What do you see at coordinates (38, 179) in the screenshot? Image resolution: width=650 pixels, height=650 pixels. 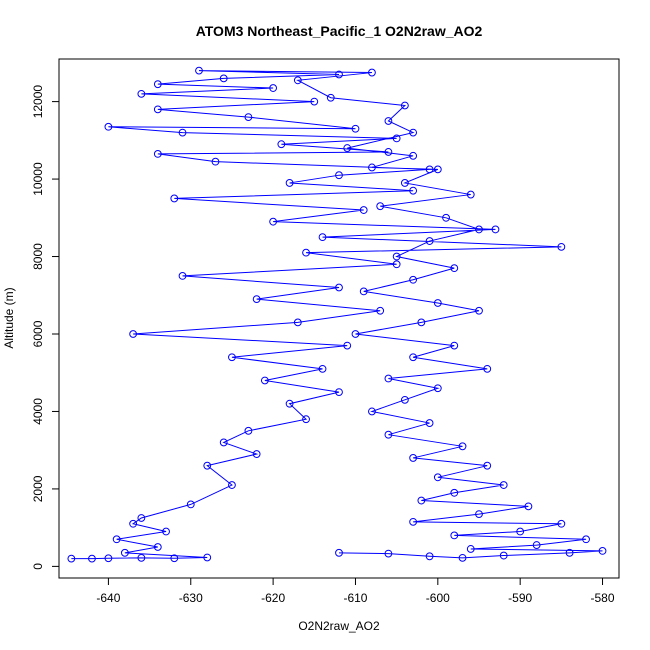 I see `y-tick-label: 10000` at bounding box center [38, 179].